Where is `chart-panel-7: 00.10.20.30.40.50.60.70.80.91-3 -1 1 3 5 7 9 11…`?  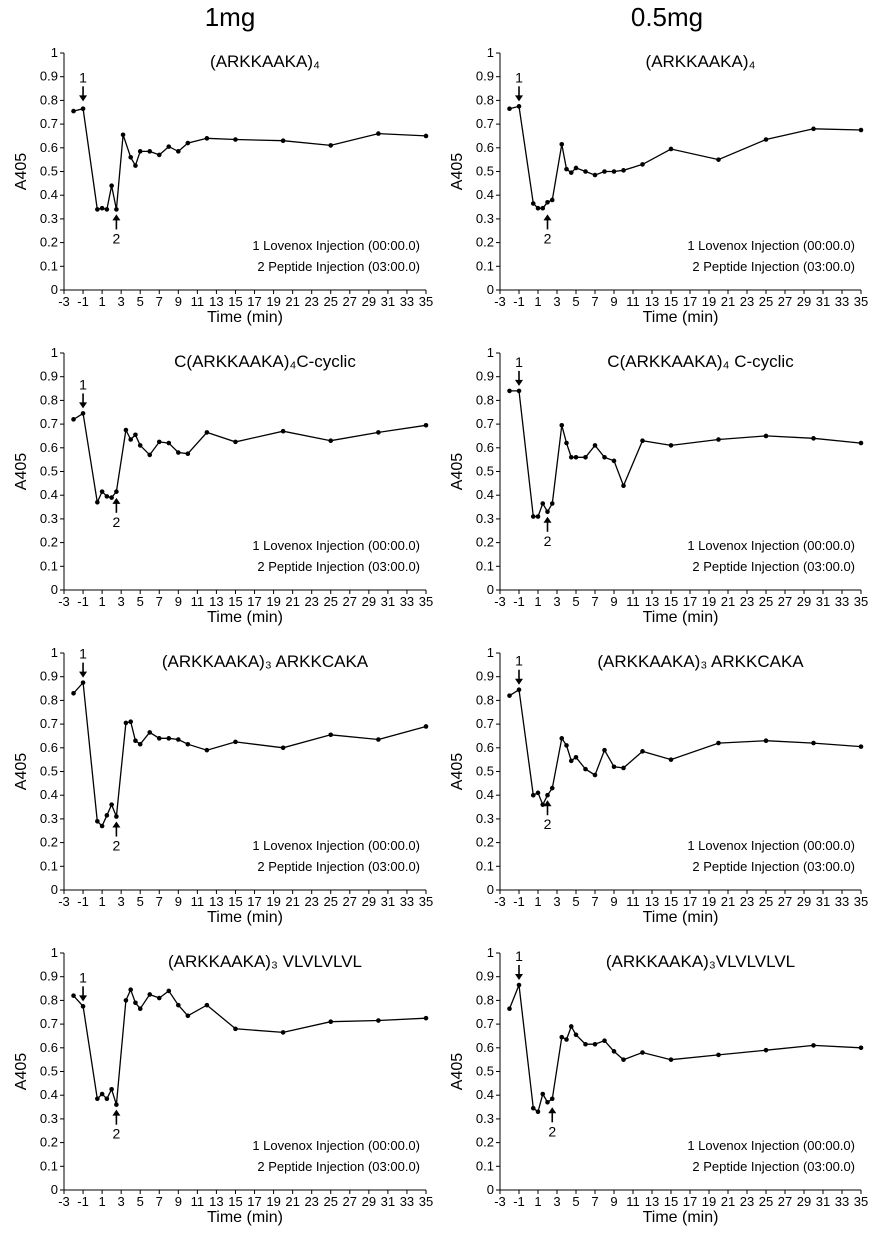
chart-panel-7: 00.10.20.30.40.50.60.70.80.91-3 -1 1 3 5 7 9 11… is located at coordinates (223, 1085).